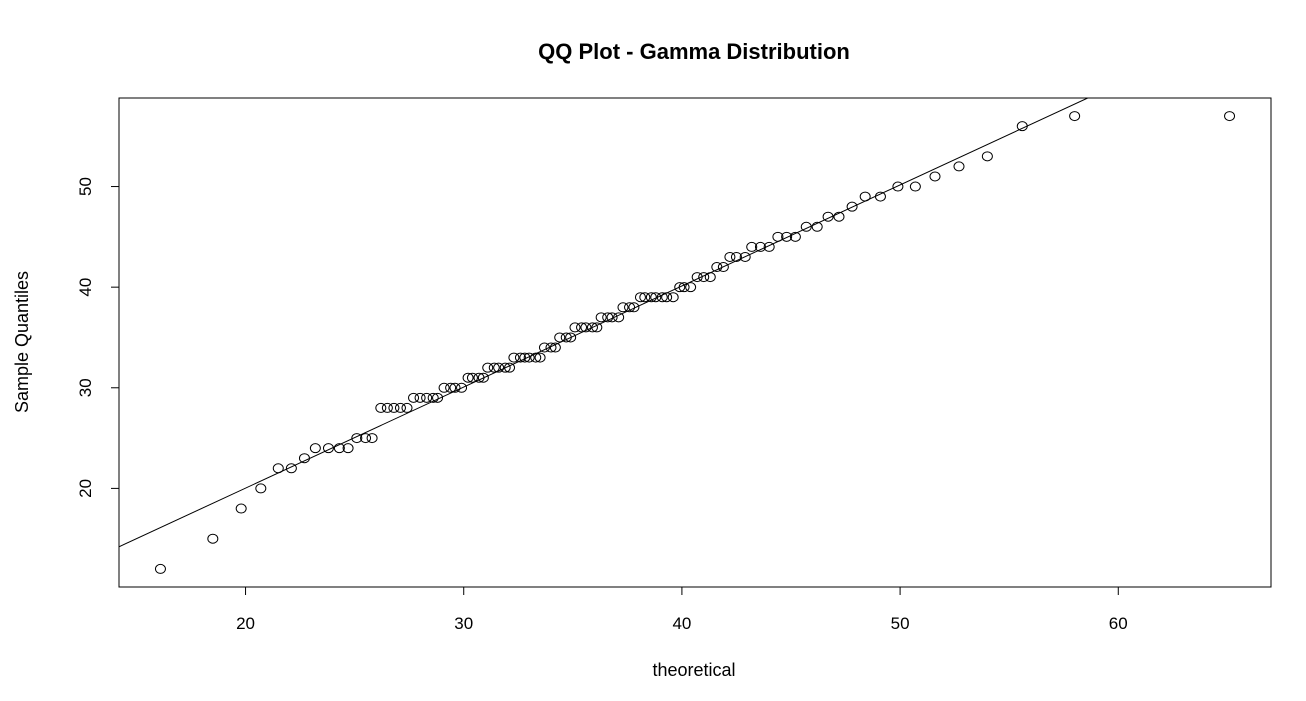 This screenshot has height=701, width=1306. I want to click on y-tick-label: 40, so click(85, 287).